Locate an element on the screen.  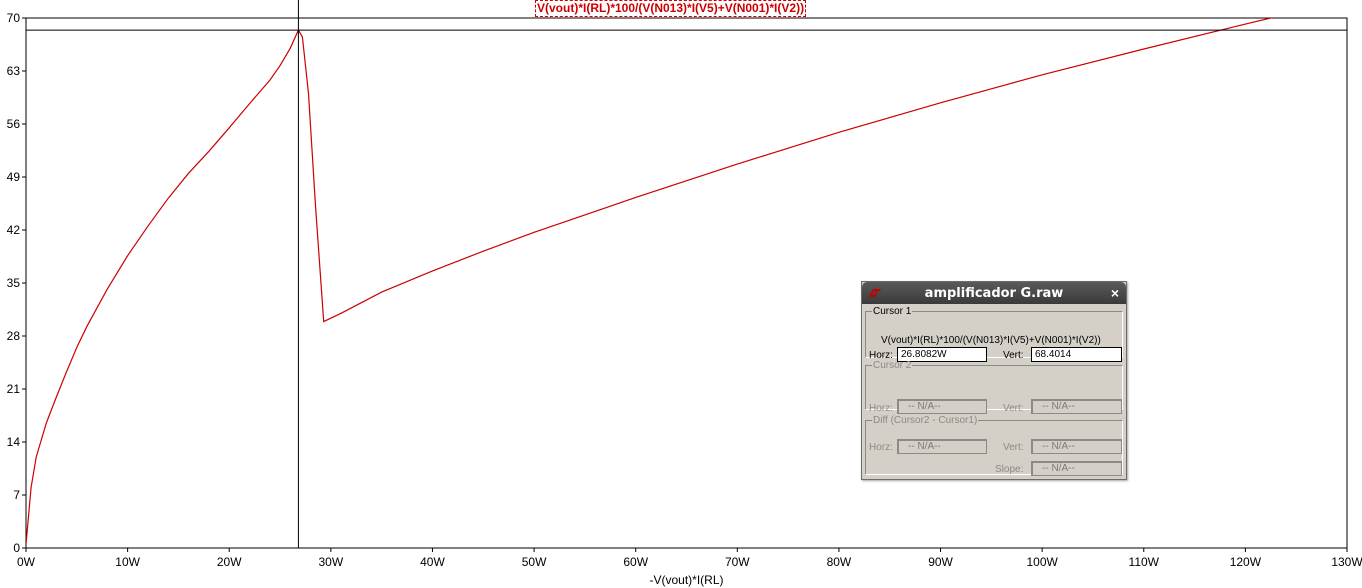
cursor2-group: Cursor 2 Horz: -- N/A-- Vert: -- N/A-- is located at coordinates (994, 387).